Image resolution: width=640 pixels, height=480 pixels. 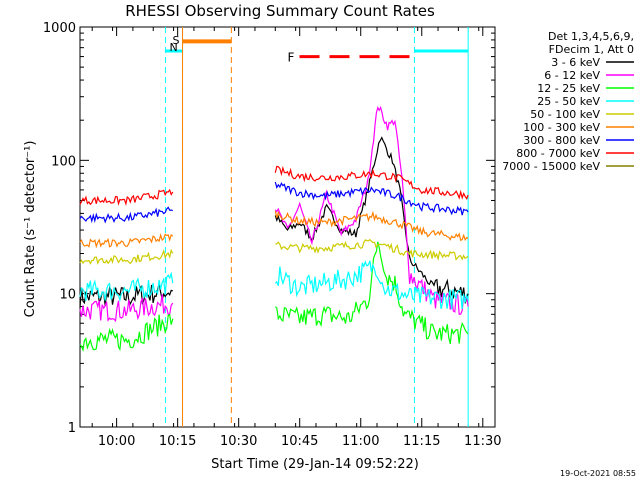 What do you see at coordinates (575, 62) in the screenshot?
I see `legend-entry-label: 3 - 6 keV` at bounding box center [575, 62].